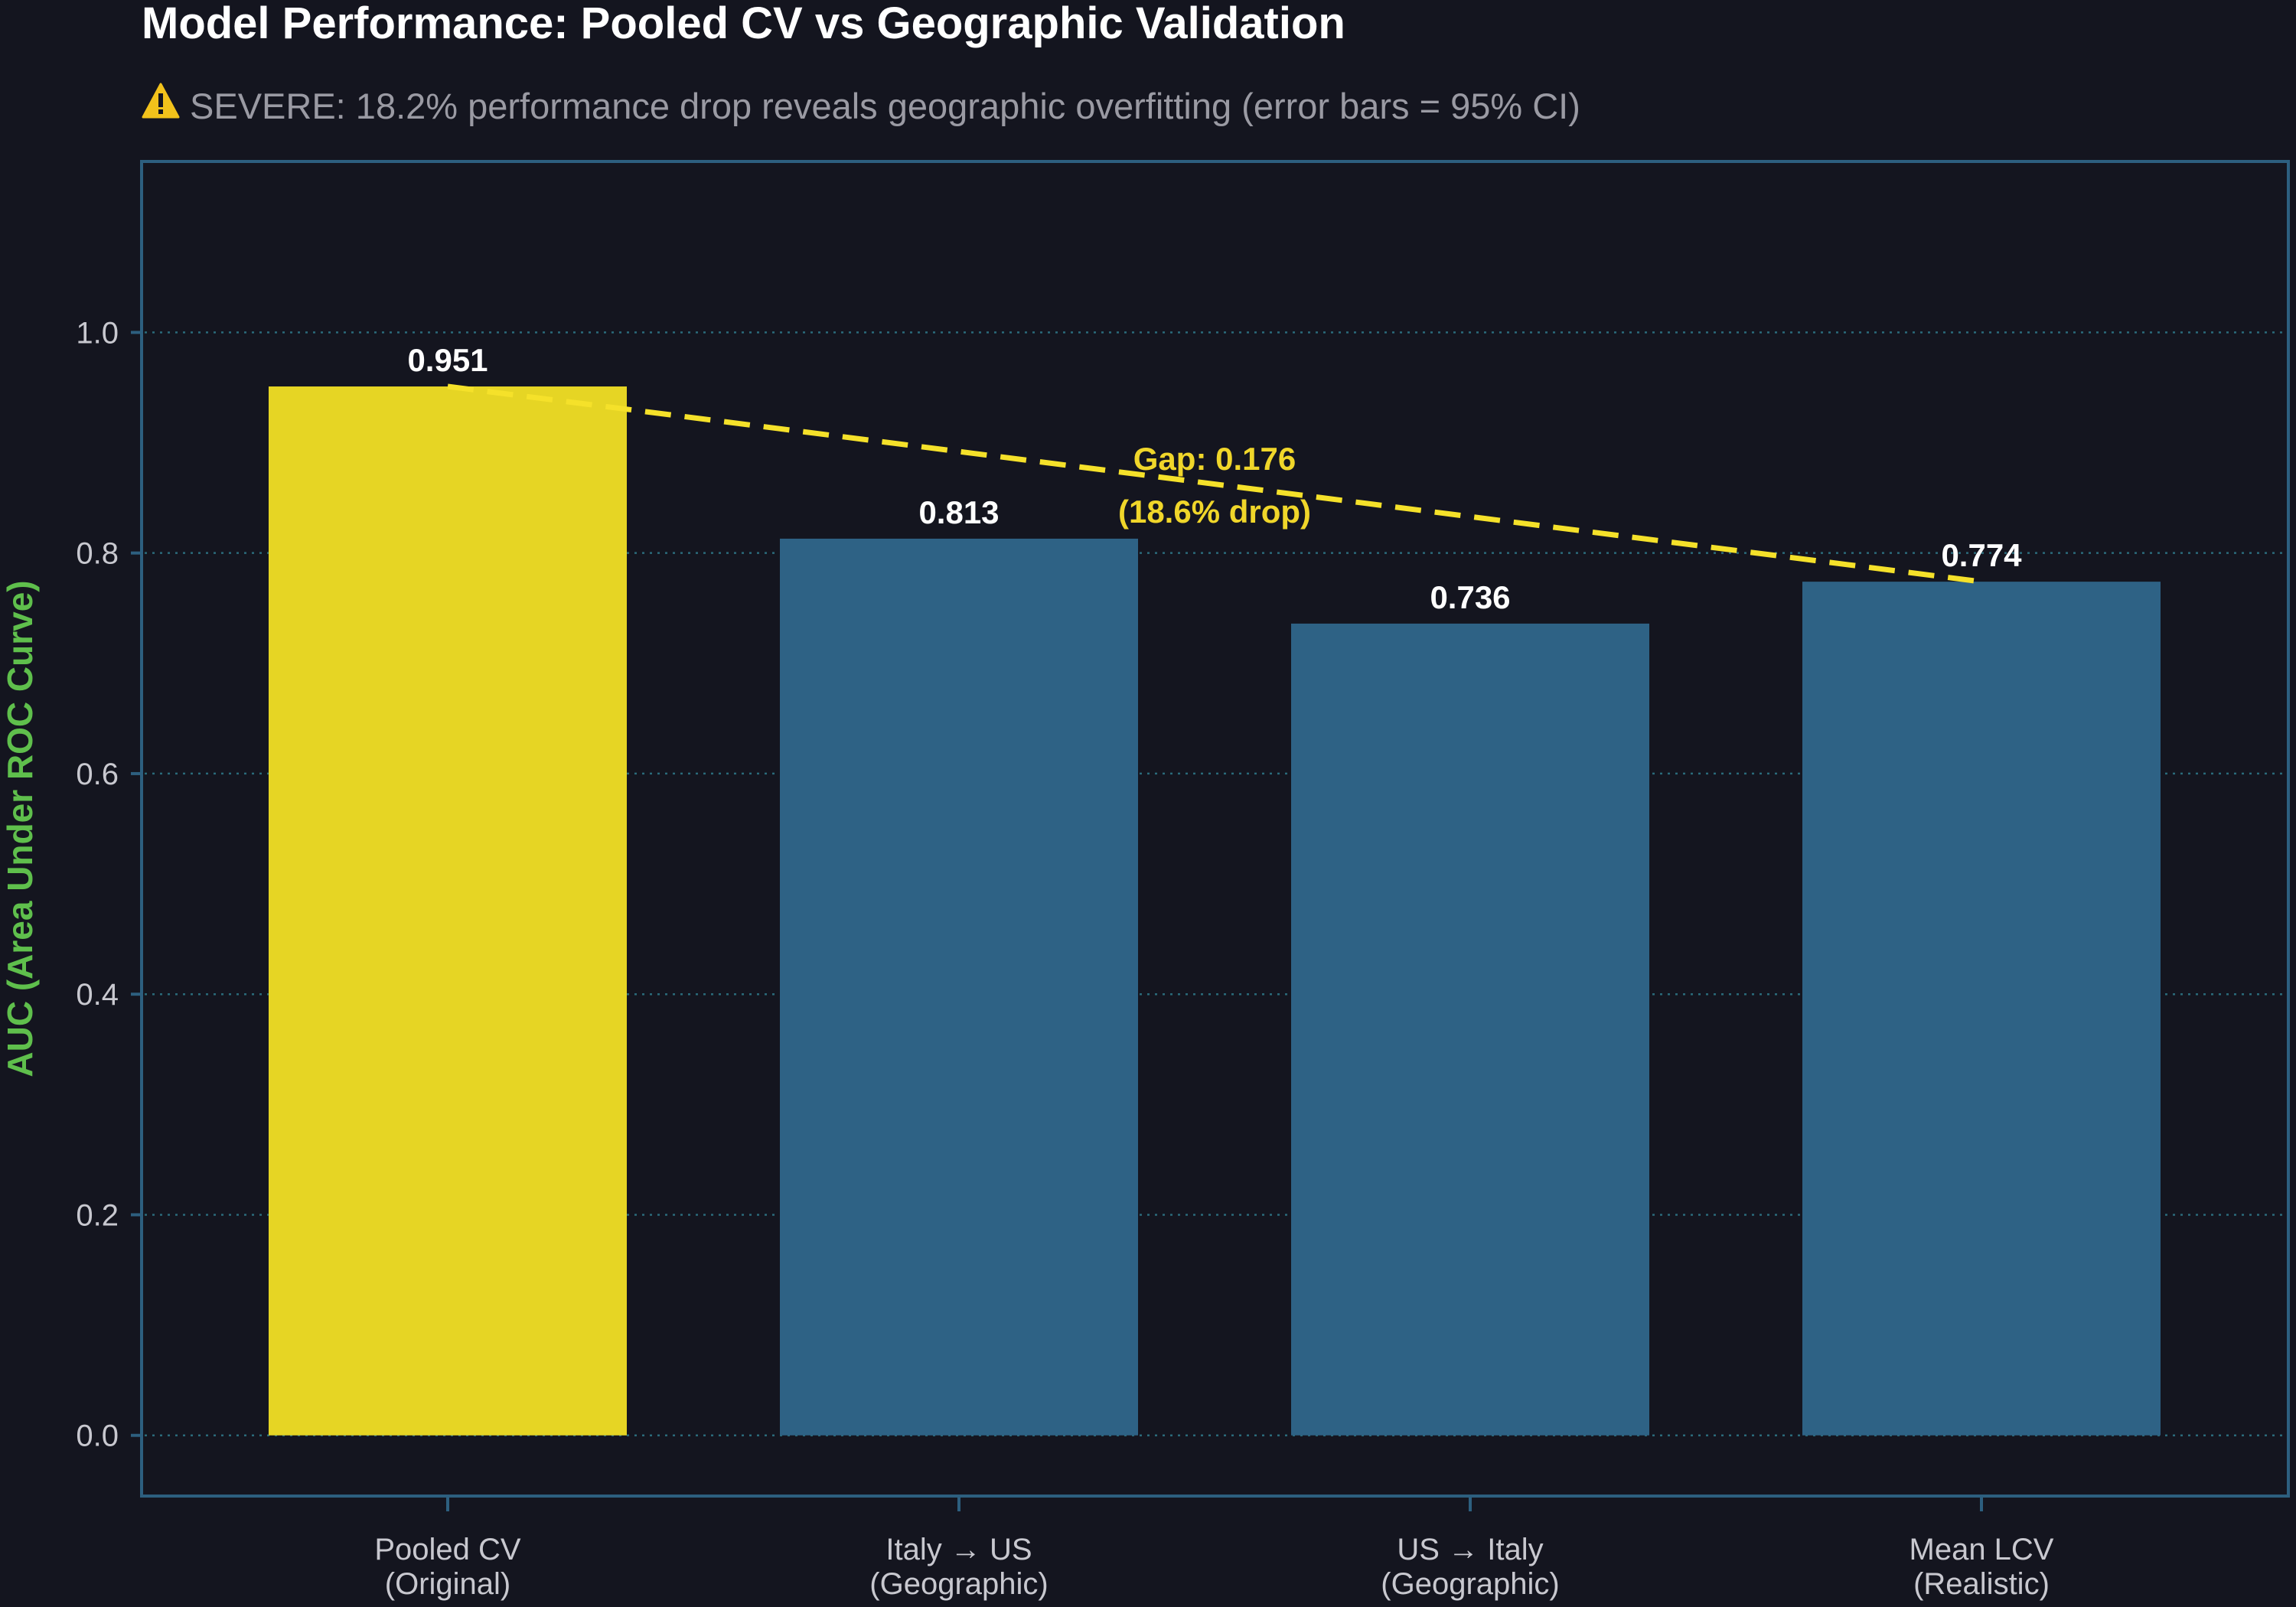 The height and width of the screenshot is (1607, 2296). I want to click on y-tick-label: 0.8, so click(97, 554).